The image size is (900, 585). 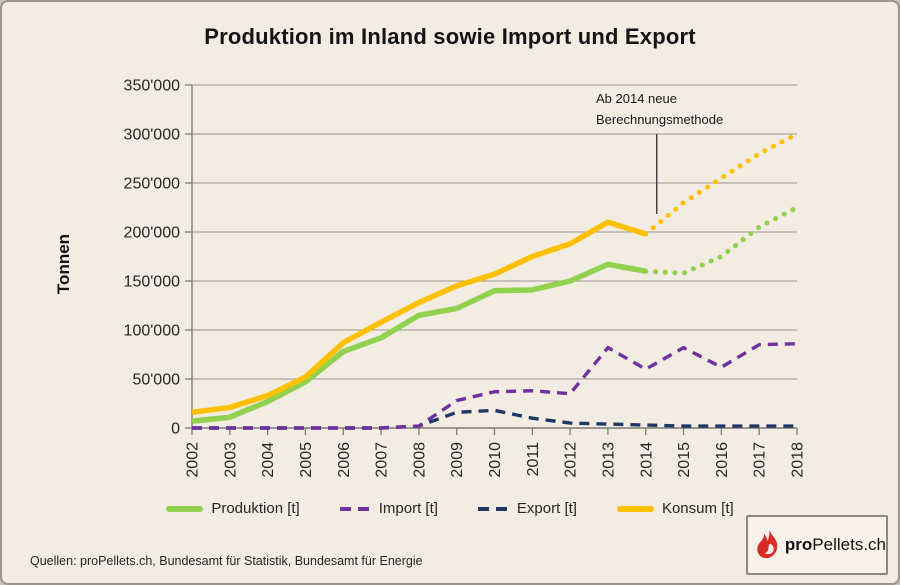 I want to click on x-tick-label: 2015, so click(x=684, y=460).